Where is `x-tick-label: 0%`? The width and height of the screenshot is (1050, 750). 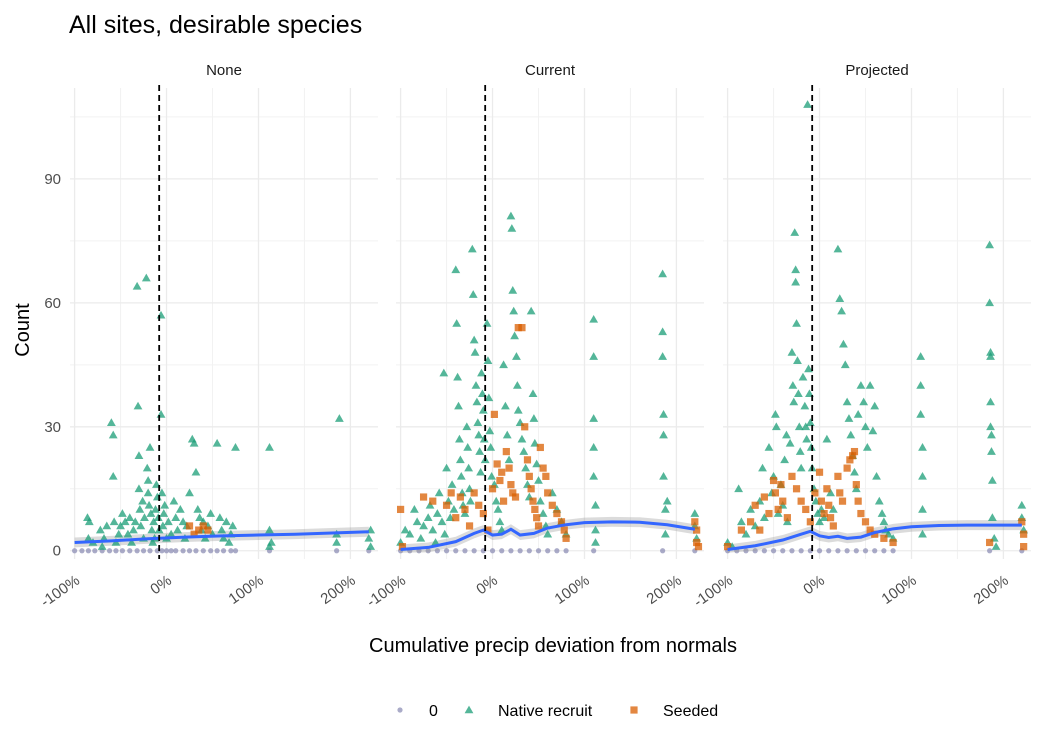 x-tick-label: 0% is located at coordinates (814, 585).